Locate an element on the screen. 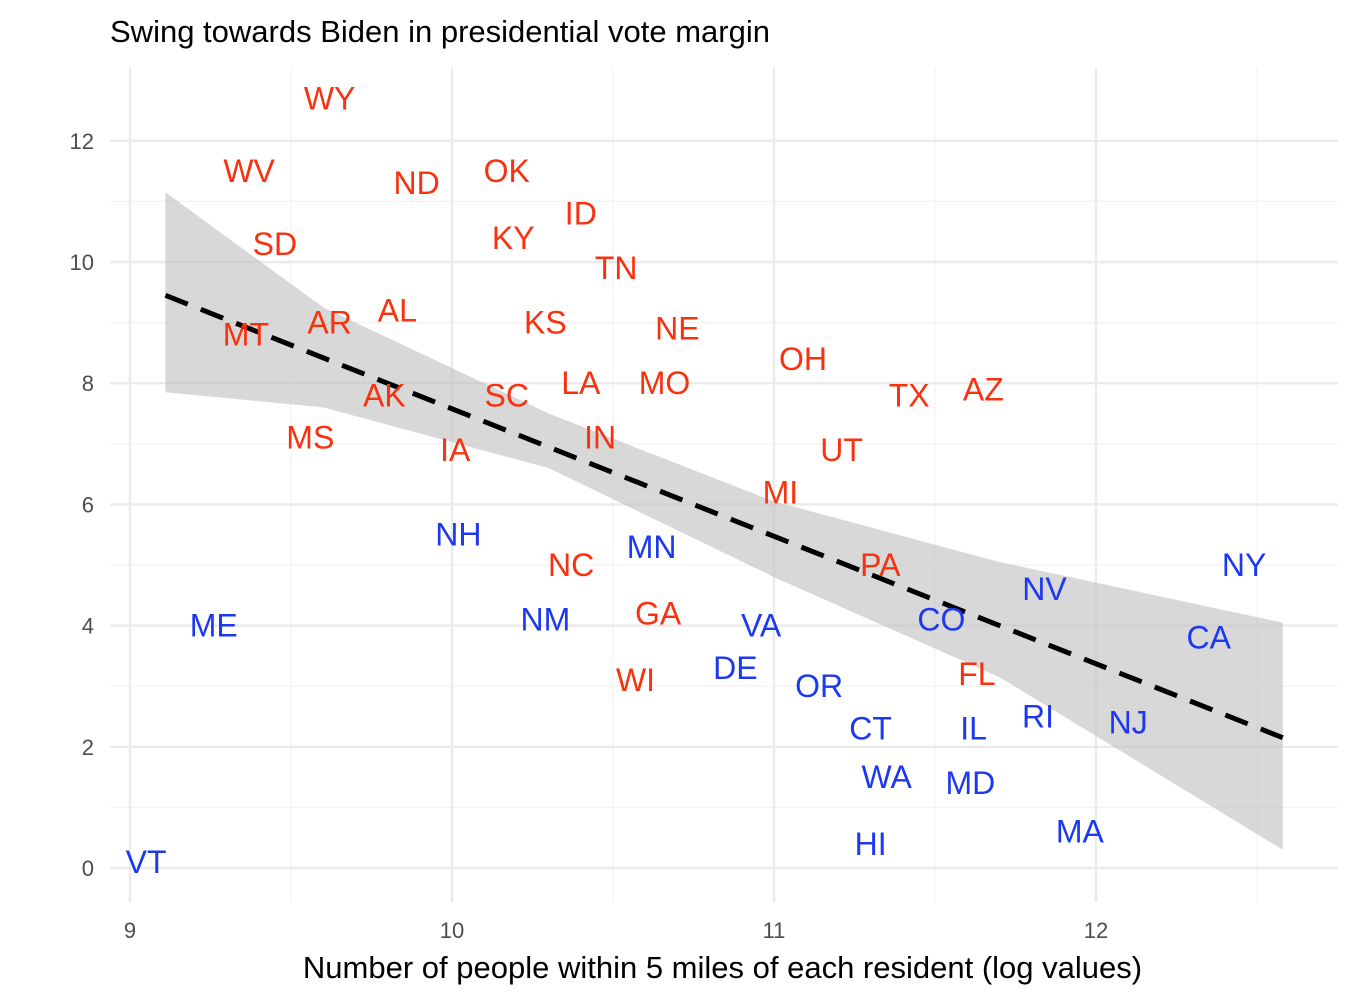 The height and width of the screenshot is (1005, 1355). state-label-mt: MT is located at coordinates (246, 335).